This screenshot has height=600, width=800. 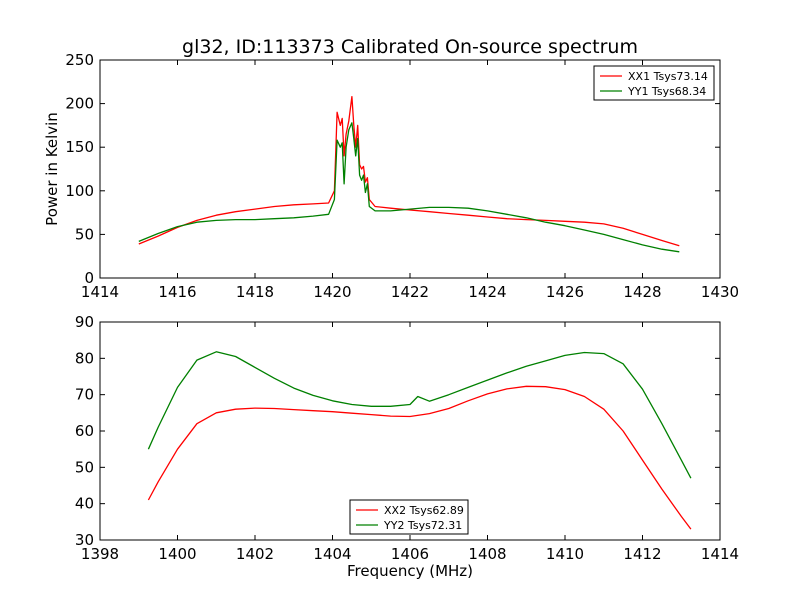 What do you see at coordinates (84, 322) in the screenshot?
I see `y-tick-label-1-6: 90` at bounding box center [84, 322].